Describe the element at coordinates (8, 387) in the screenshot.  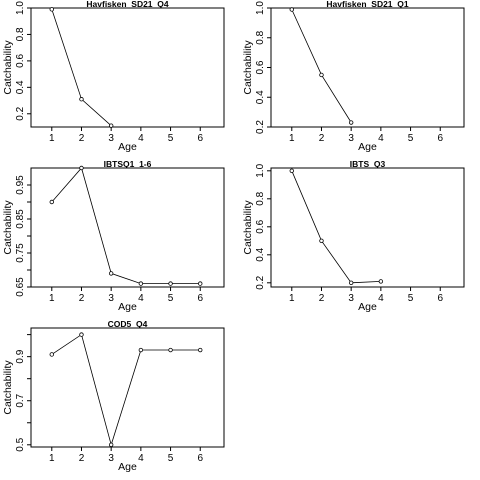
I see `panel-5-y-axis-label: Catchability` at that location.